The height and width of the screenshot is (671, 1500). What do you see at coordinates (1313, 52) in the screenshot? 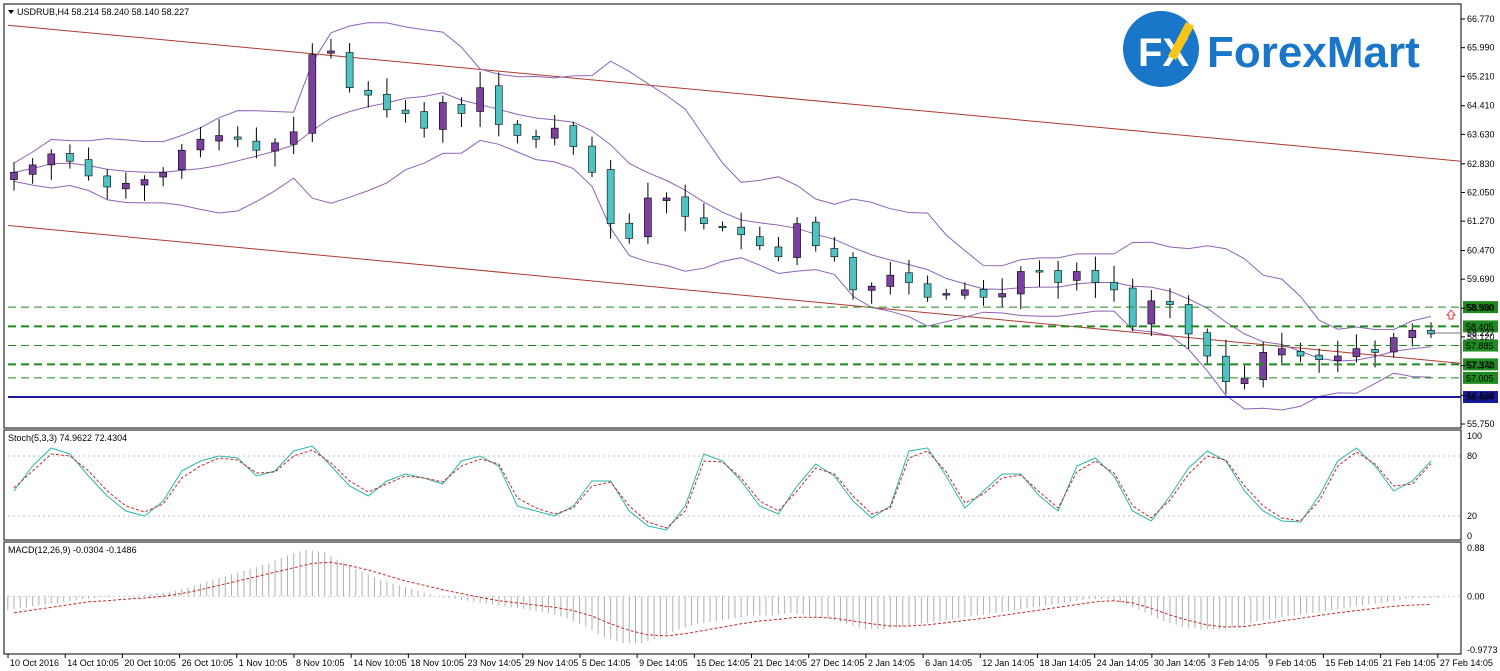
I see `logo-text: ForexMart` at bounding box center [1313, 52].